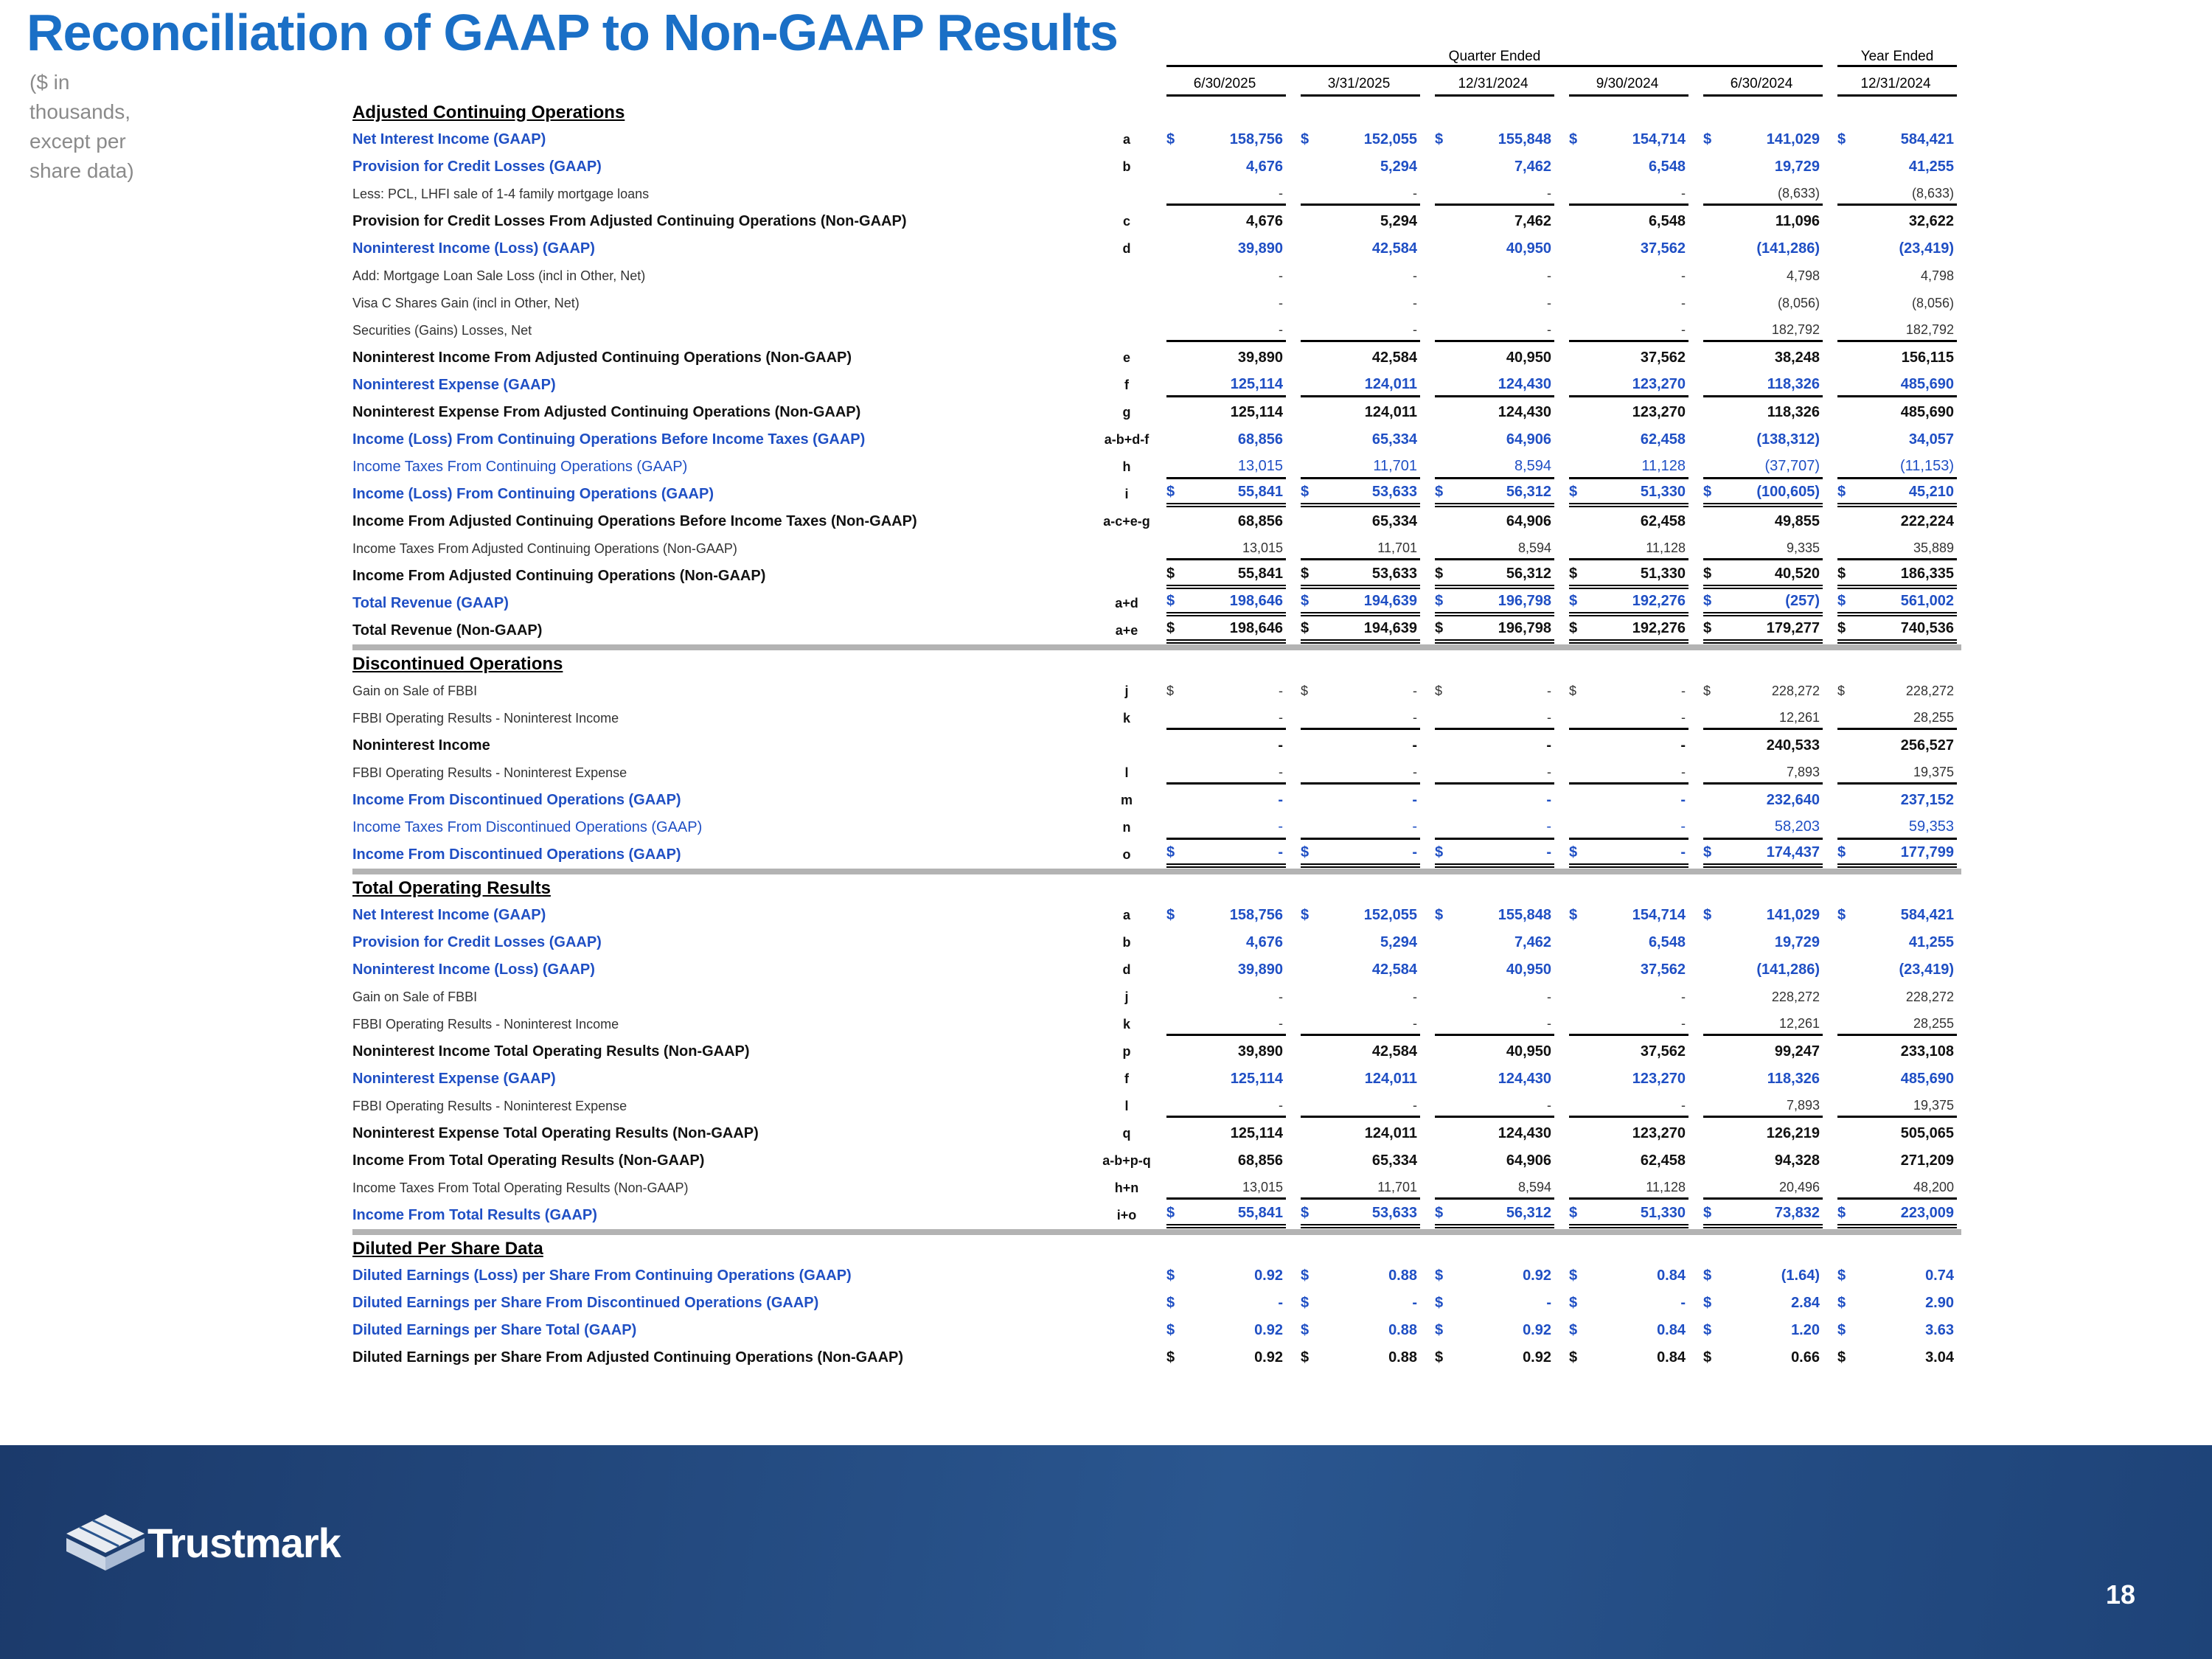  I want to click on value-box: $ -, so click(1360, 855).